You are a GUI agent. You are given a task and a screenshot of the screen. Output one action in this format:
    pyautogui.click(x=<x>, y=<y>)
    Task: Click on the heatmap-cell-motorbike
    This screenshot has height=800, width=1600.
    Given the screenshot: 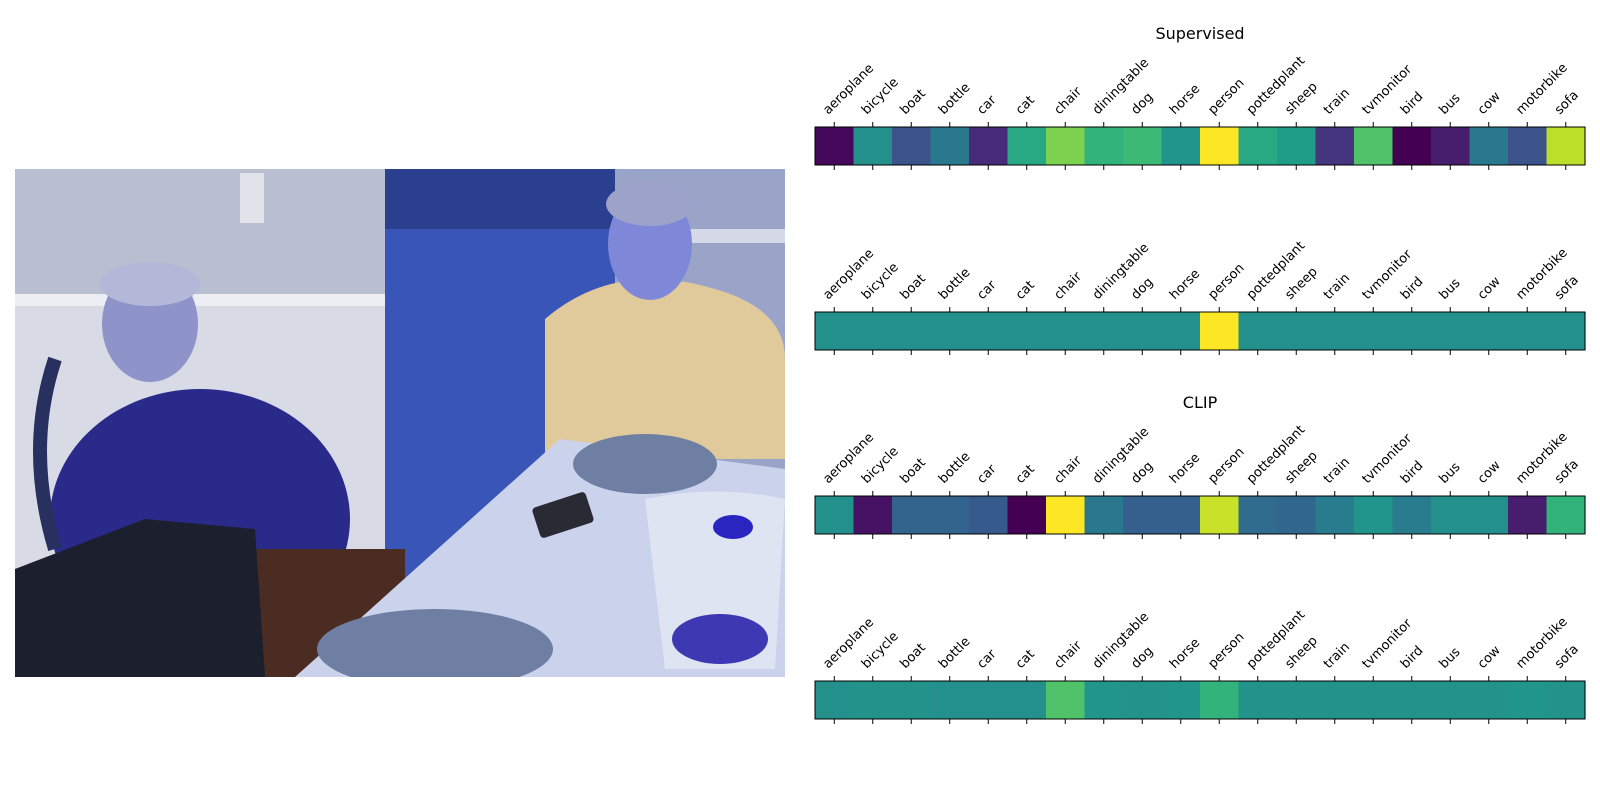 What is the action you would take?
    pyautogui.click(x=1528, y=515)
    